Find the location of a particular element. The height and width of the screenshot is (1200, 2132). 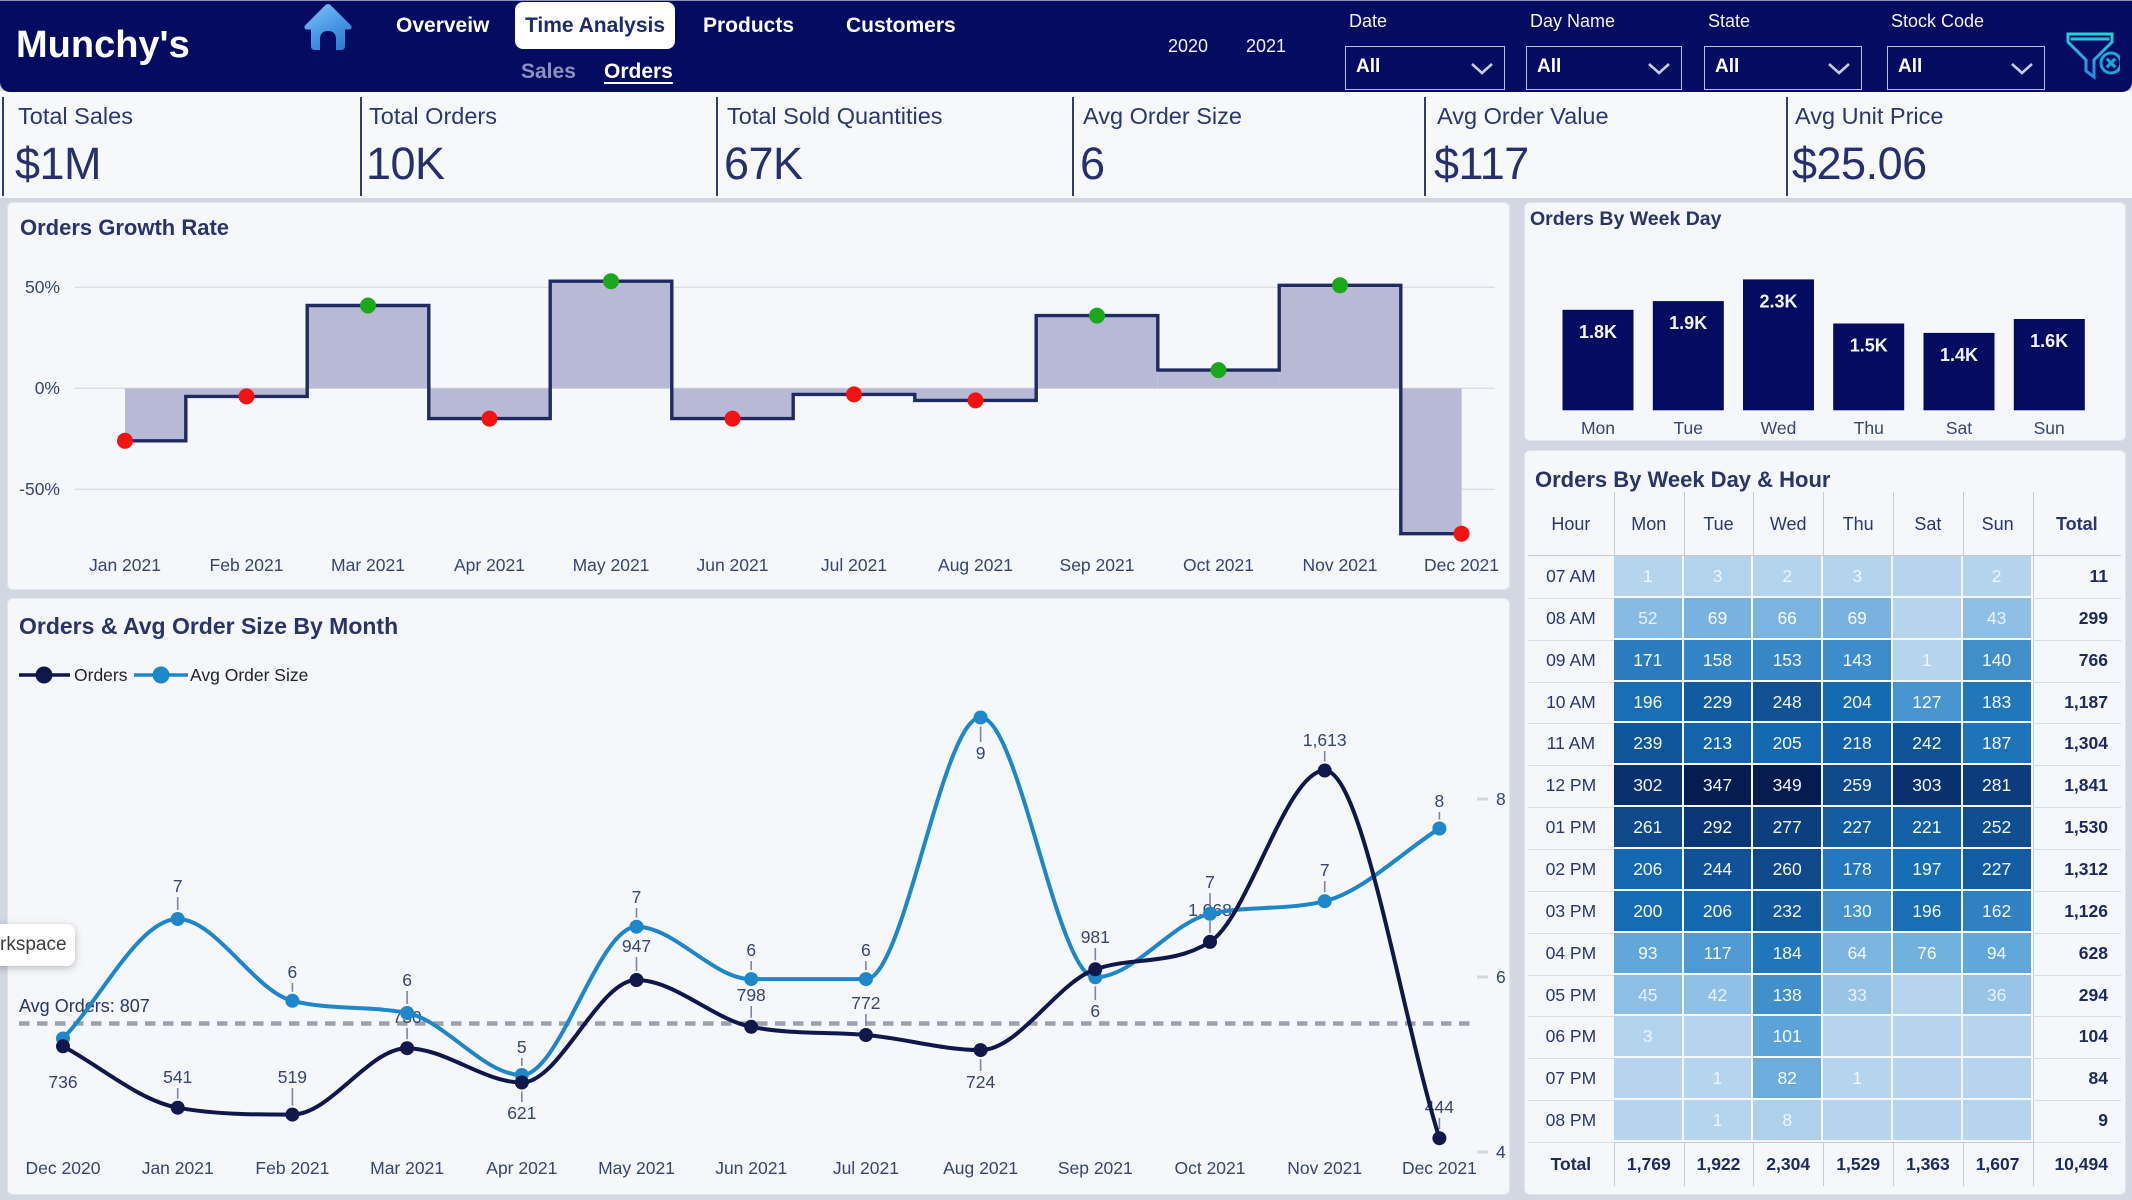

svg-text: Sun is located at coordinates (2049, 428).